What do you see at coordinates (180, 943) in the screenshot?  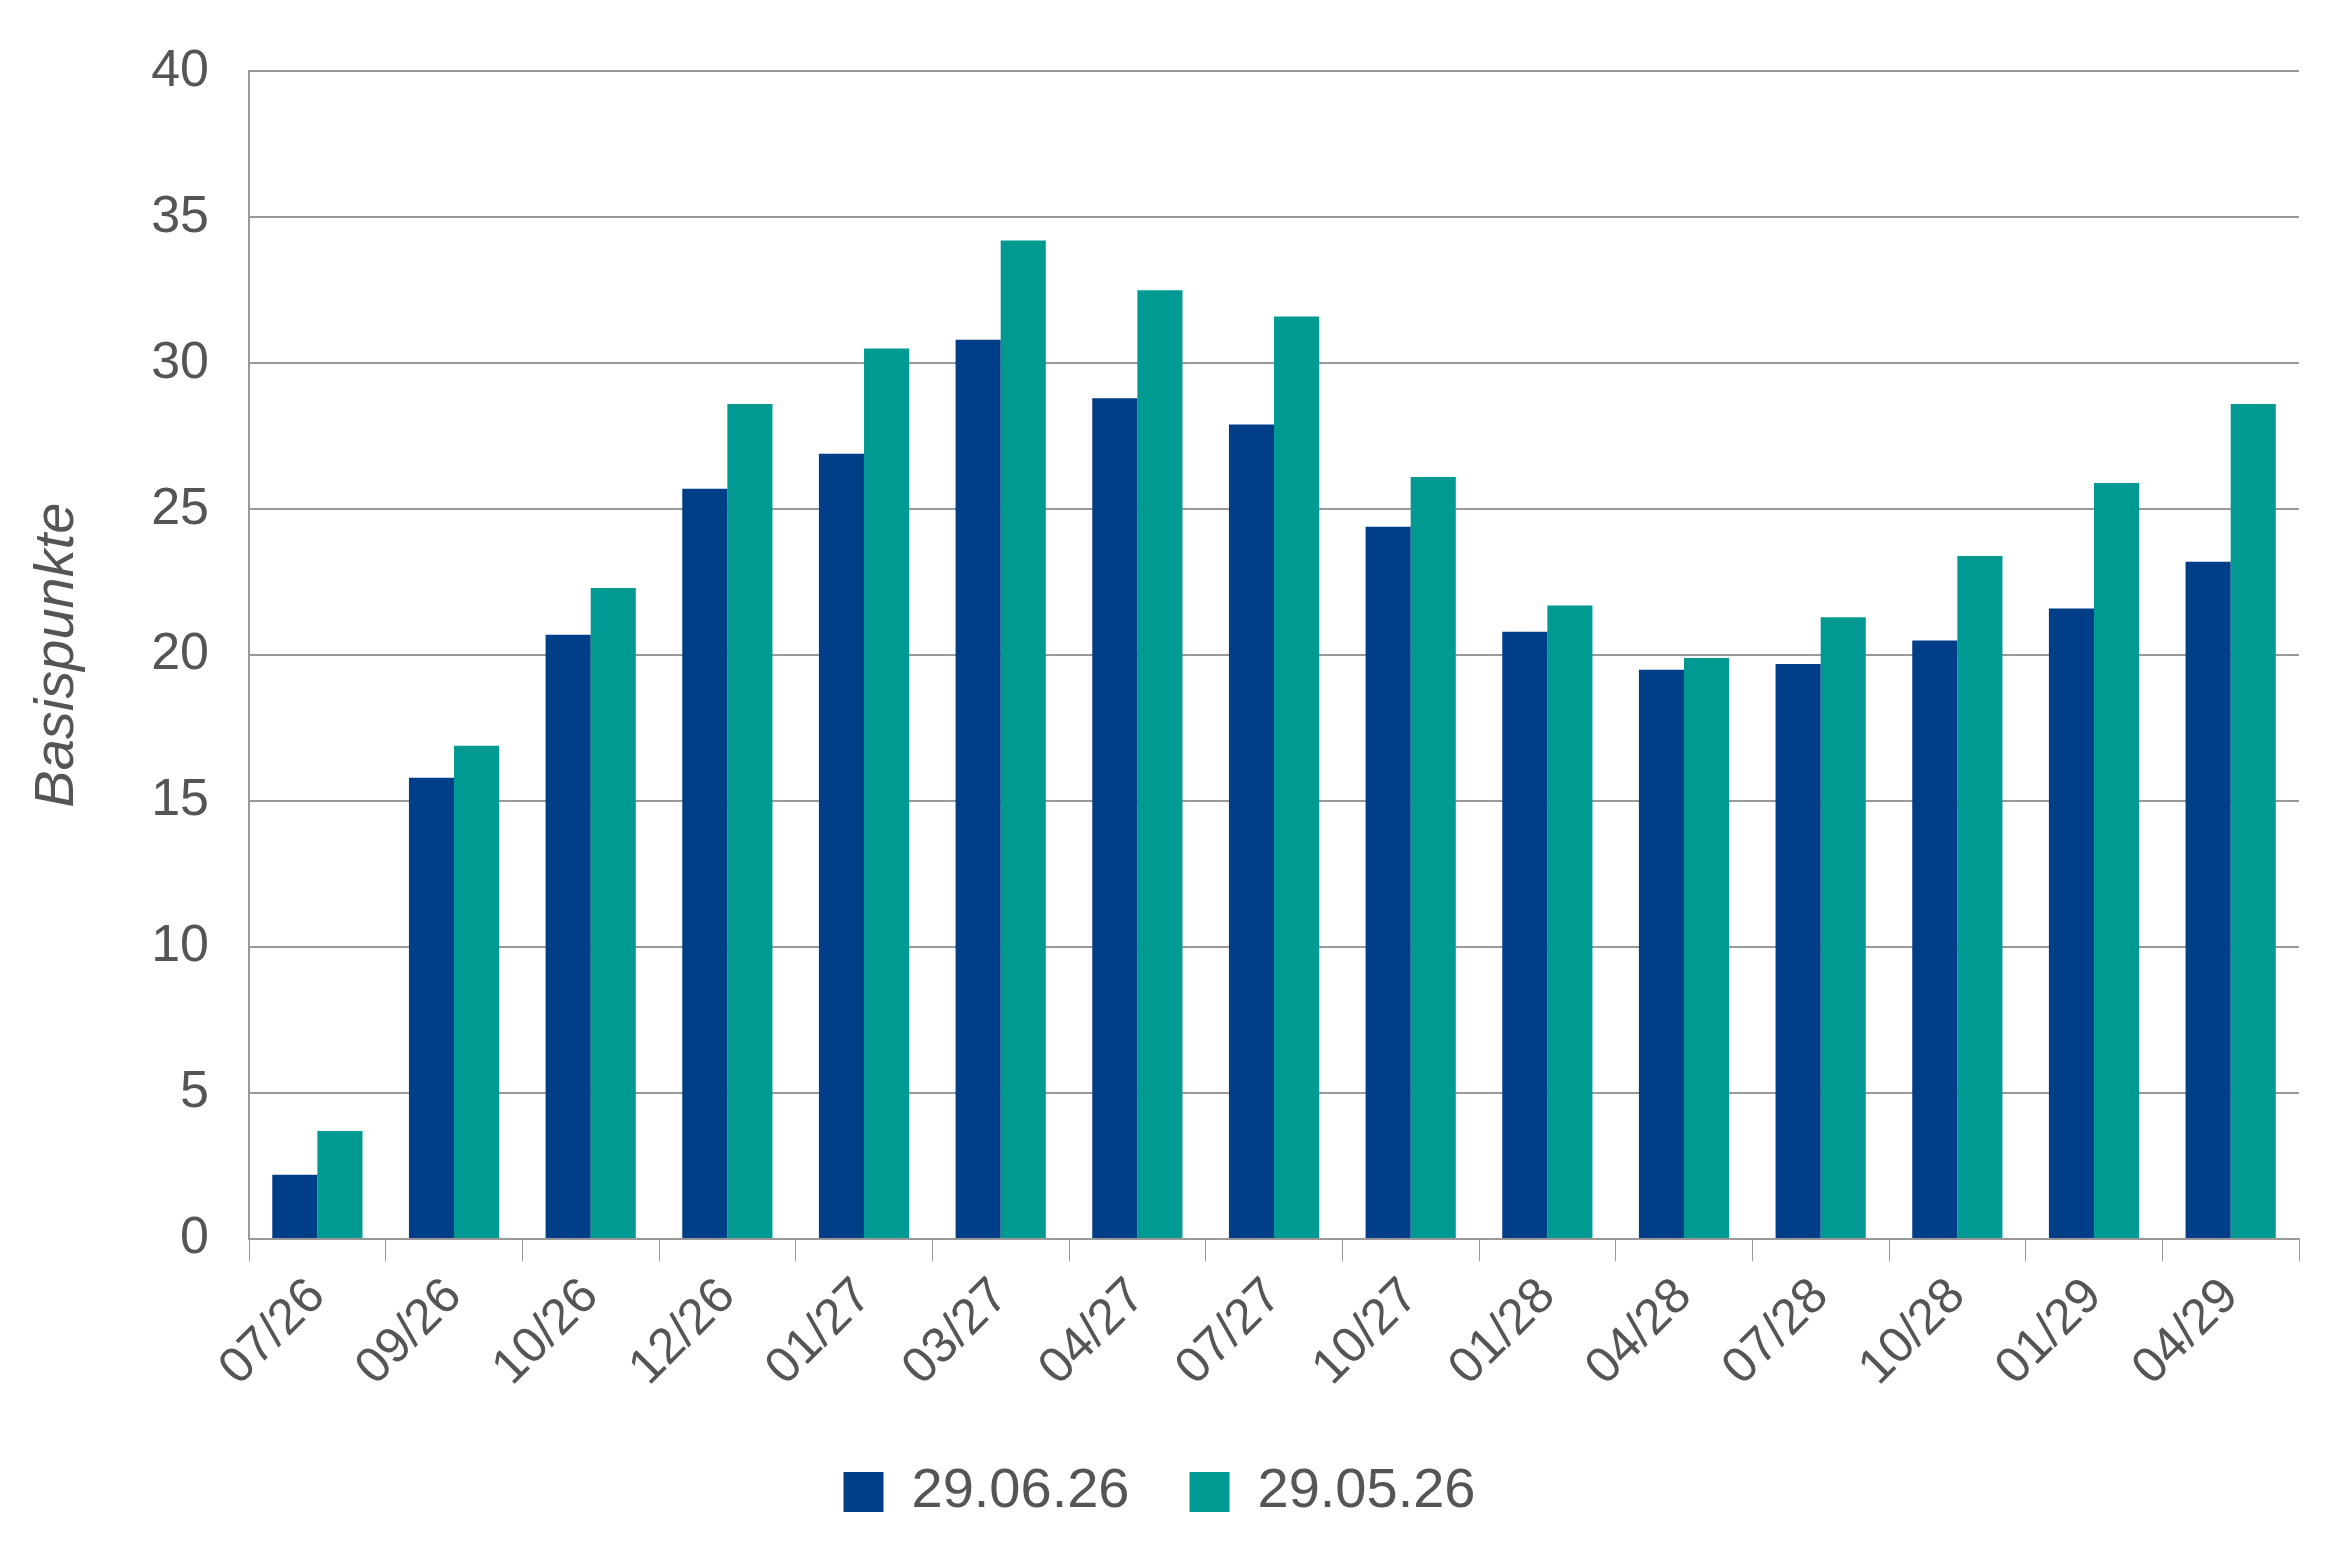 I see `y-tick-label: 10` at bounding box center [180, 943].